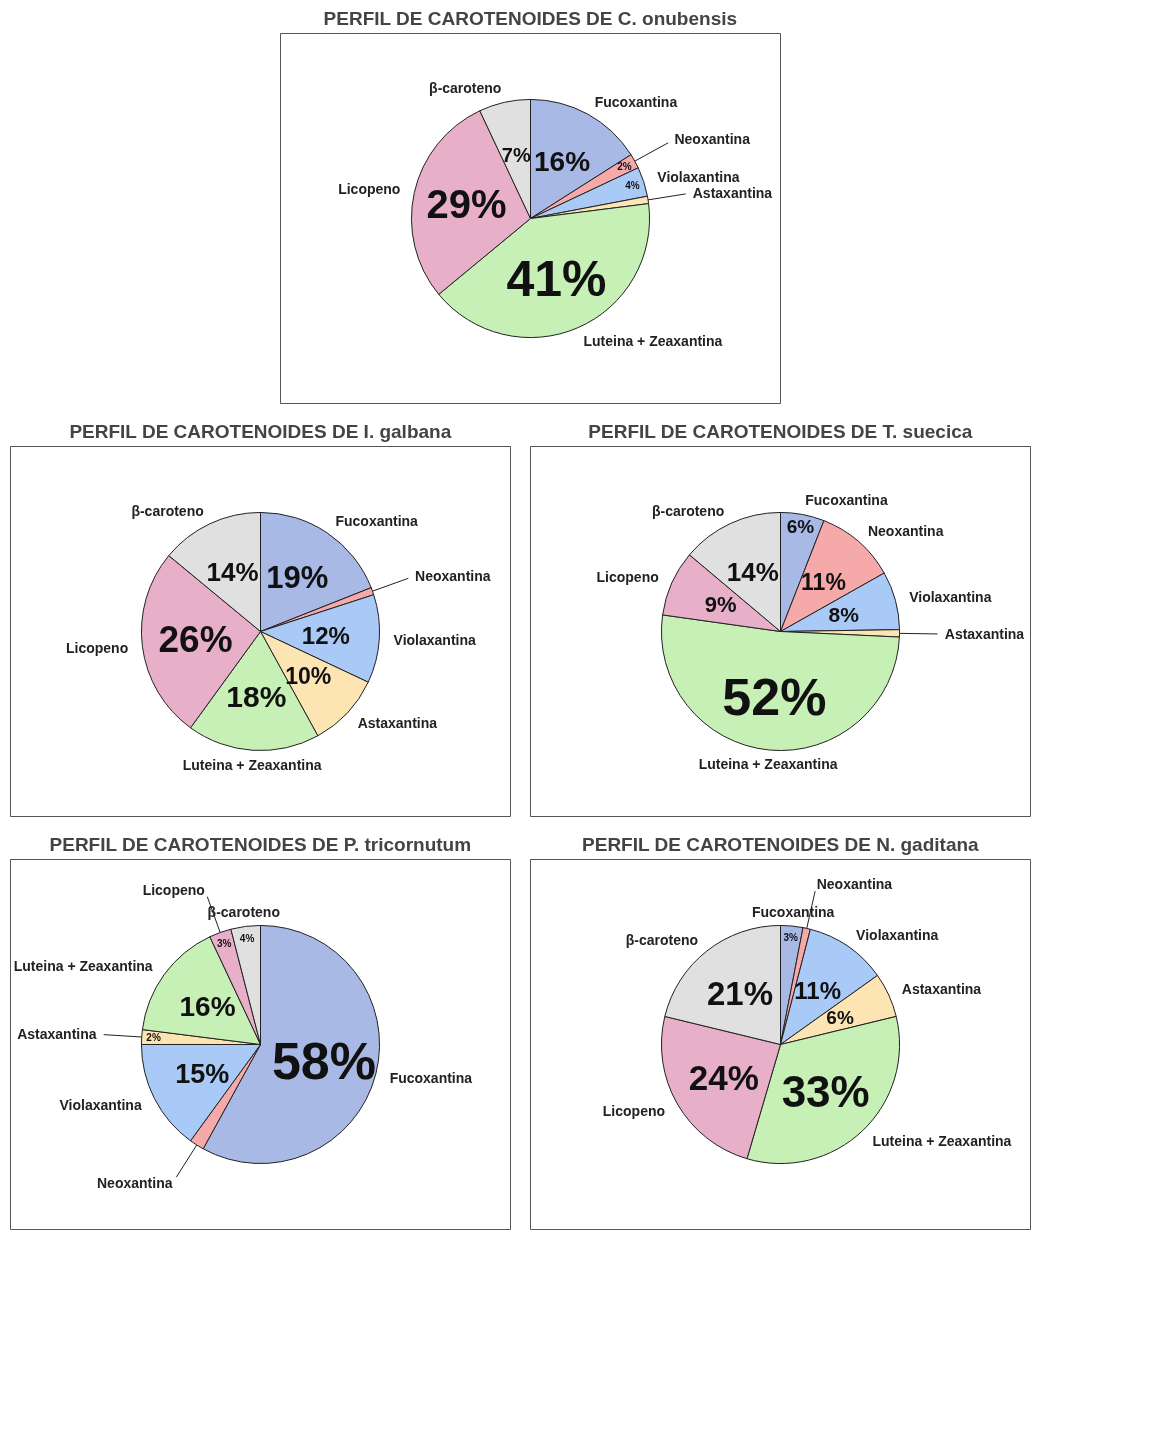 This screenshot has height=1438, width=1153. Describe the element at coordinates (781, 844) in the screenshot. I see `chart-title: PERFIL DE CAROTENOIDES DE N. gaditana` at that location.